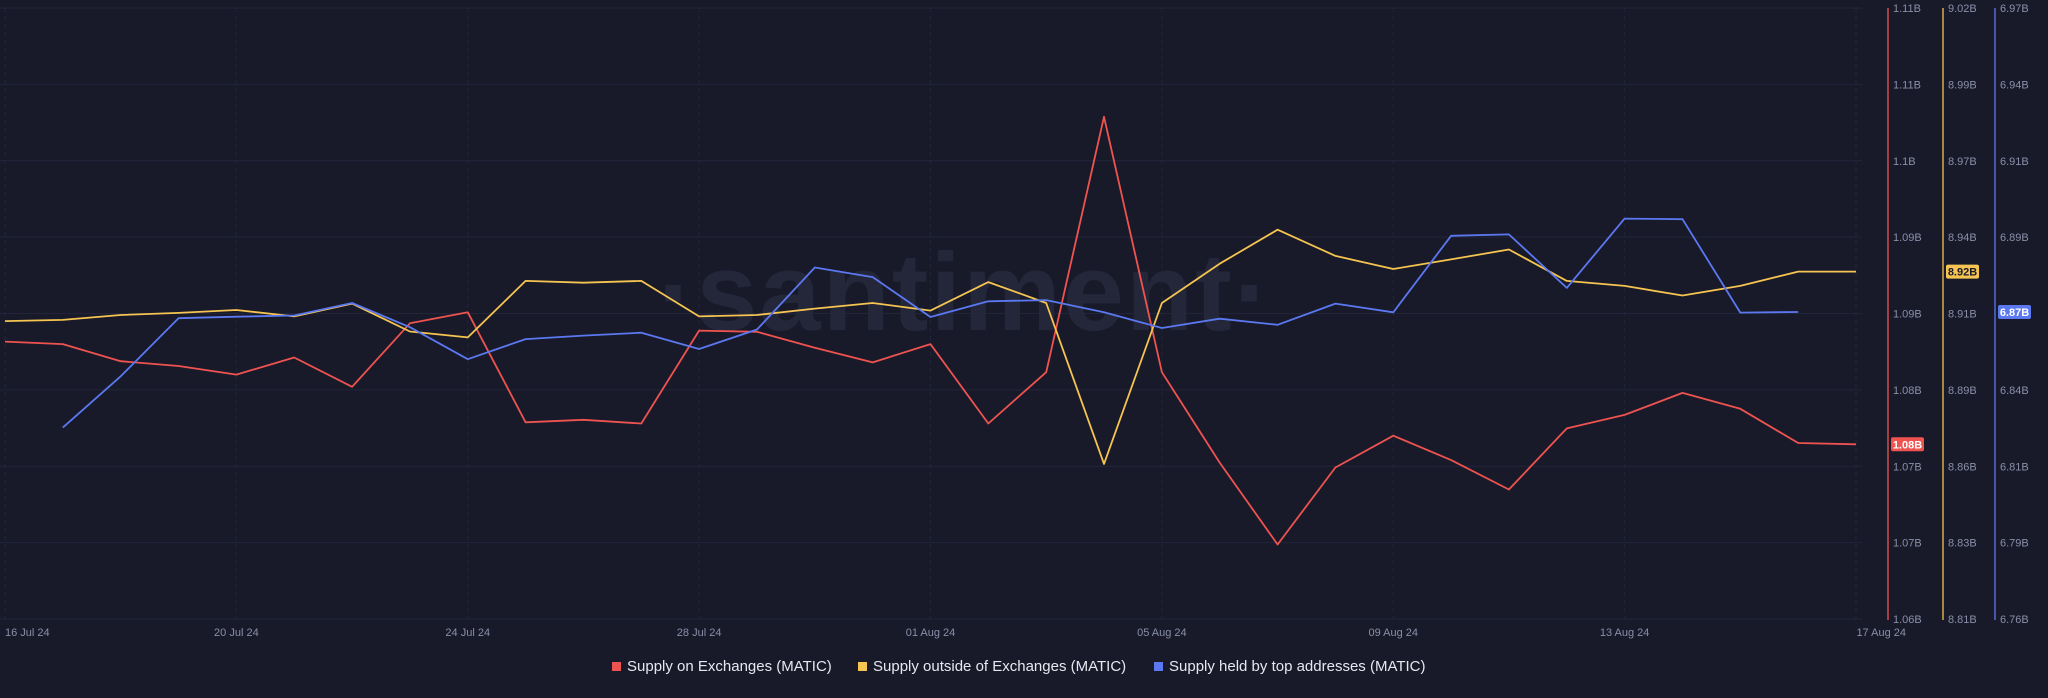  I want to click on y-tick-label-outside: 8.81B, so click(1962, 620).